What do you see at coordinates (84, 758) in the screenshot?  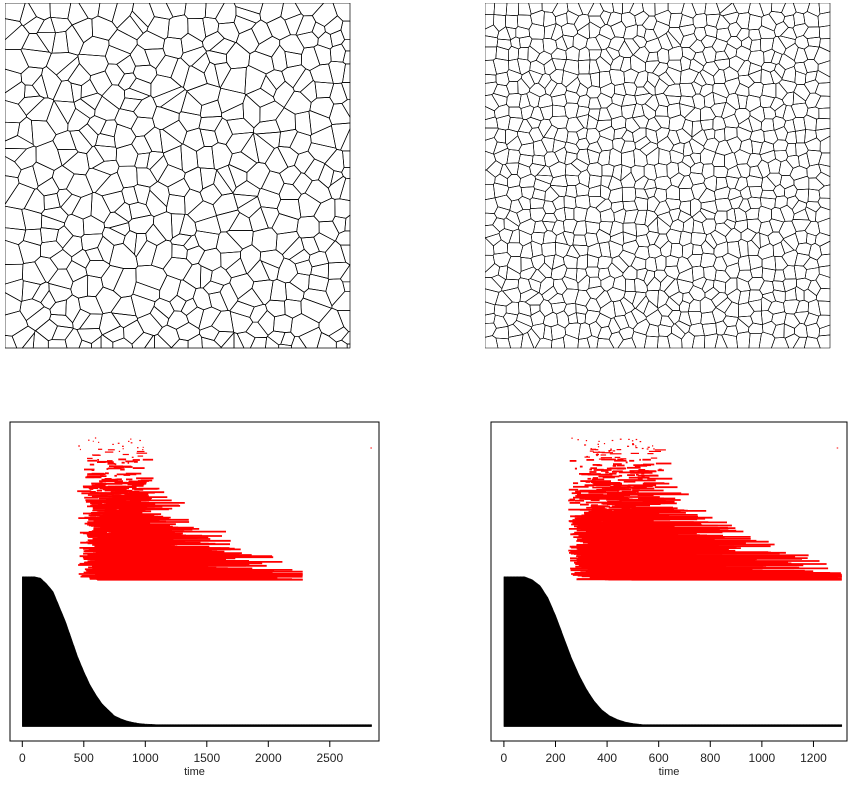 I see `x-tick-label: 500` at bounding box center [84, 758].